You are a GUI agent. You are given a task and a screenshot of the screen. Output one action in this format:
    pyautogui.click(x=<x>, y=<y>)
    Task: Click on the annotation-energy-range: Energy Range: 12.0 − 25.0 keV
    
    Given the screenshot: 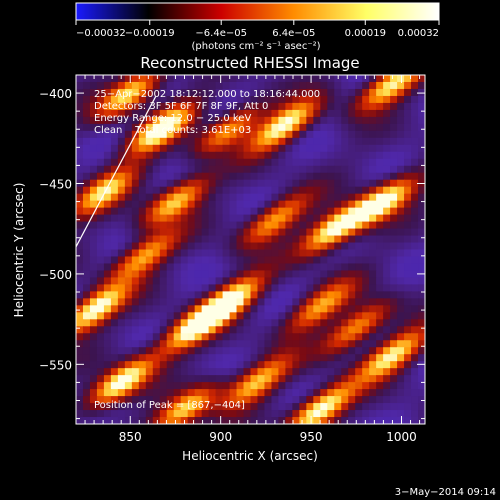 What is the action you would take?
    pyautogui.click(x=172, y=118)
    